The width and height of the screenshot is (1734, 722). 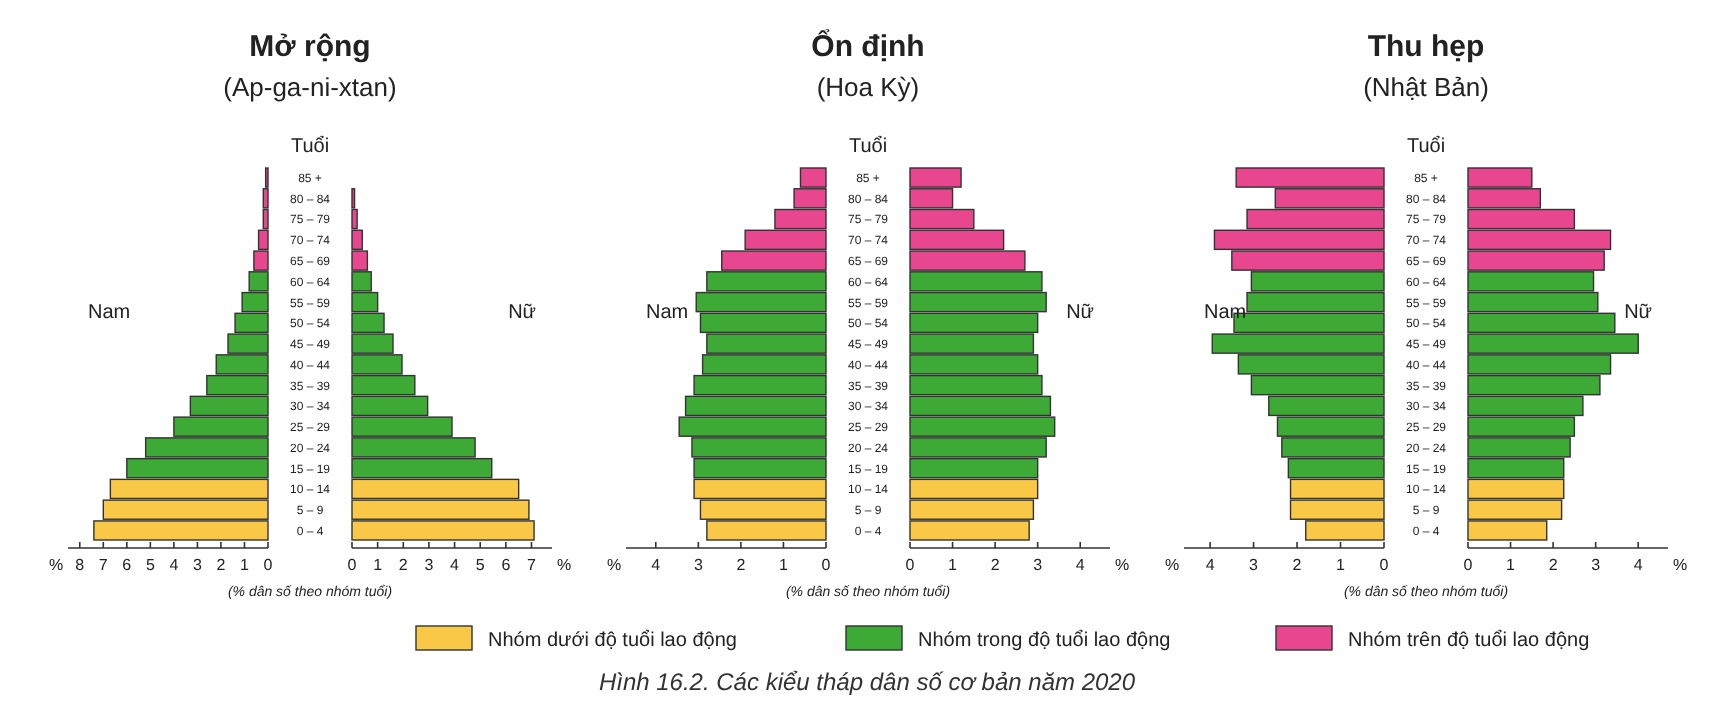 What do you see at coordinates (868, 87) in the screenshot?
I see `chart-subtitle: (Hoa Kỳ)` at bounding box center [868, 87].